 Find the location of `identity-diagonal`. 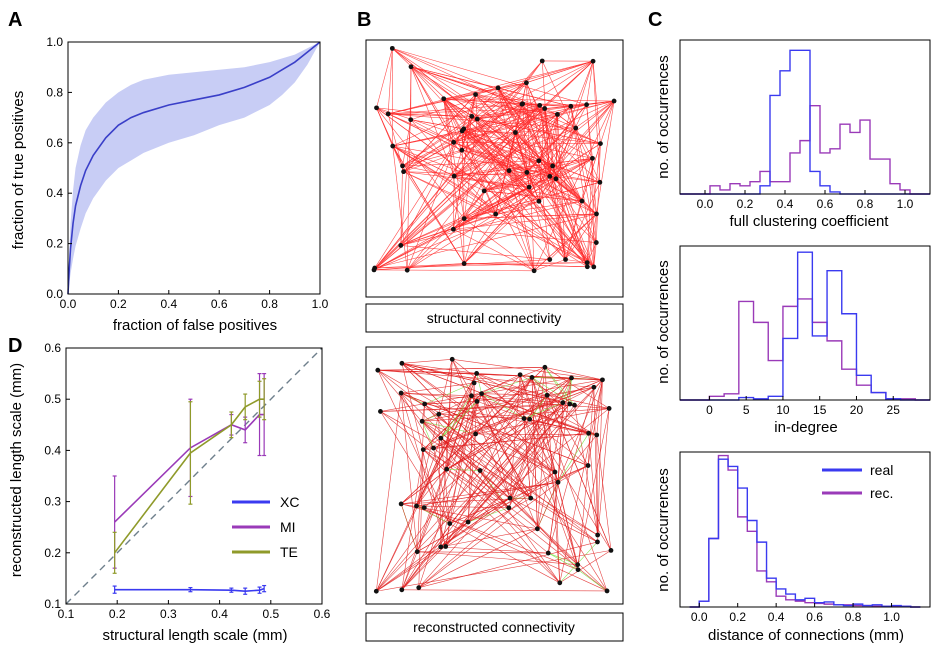

identity-diagonal is located at coordinates (194, 476).